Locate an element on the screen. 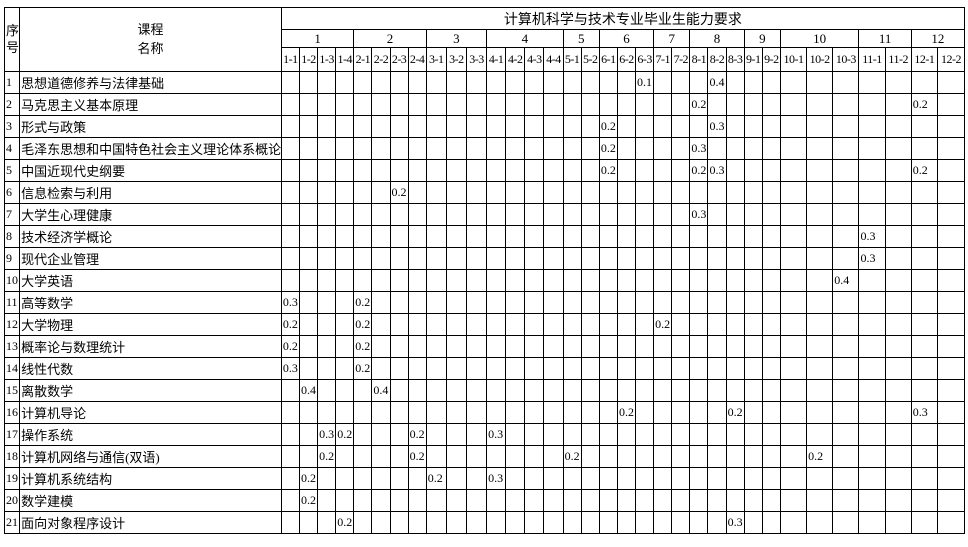 The height and width of the screenshot is (547, 968). subcol-header-cell: 12-2 is located at coordinates (951, 59).